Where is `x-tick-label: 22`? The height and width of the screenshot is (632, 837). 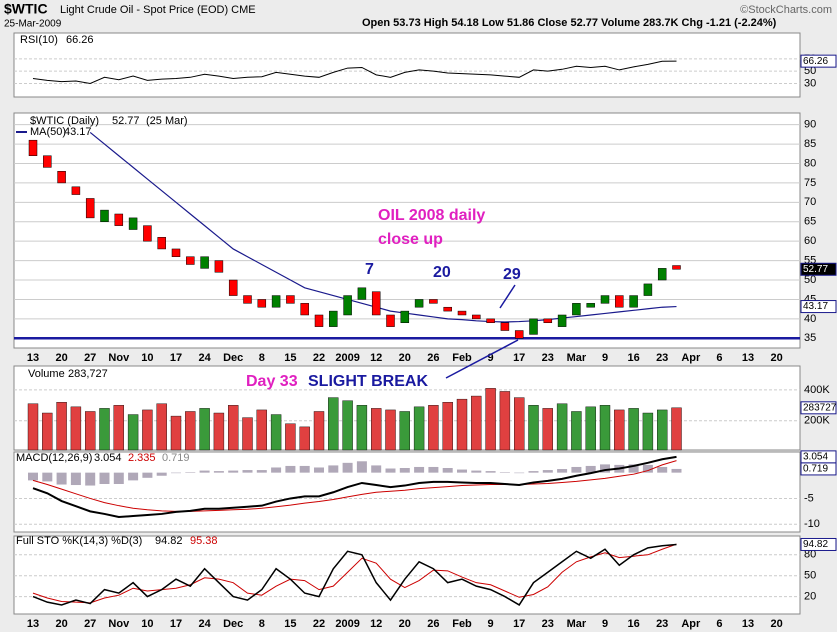 x-tick-label: 22 is located at coordinates (319, 358).